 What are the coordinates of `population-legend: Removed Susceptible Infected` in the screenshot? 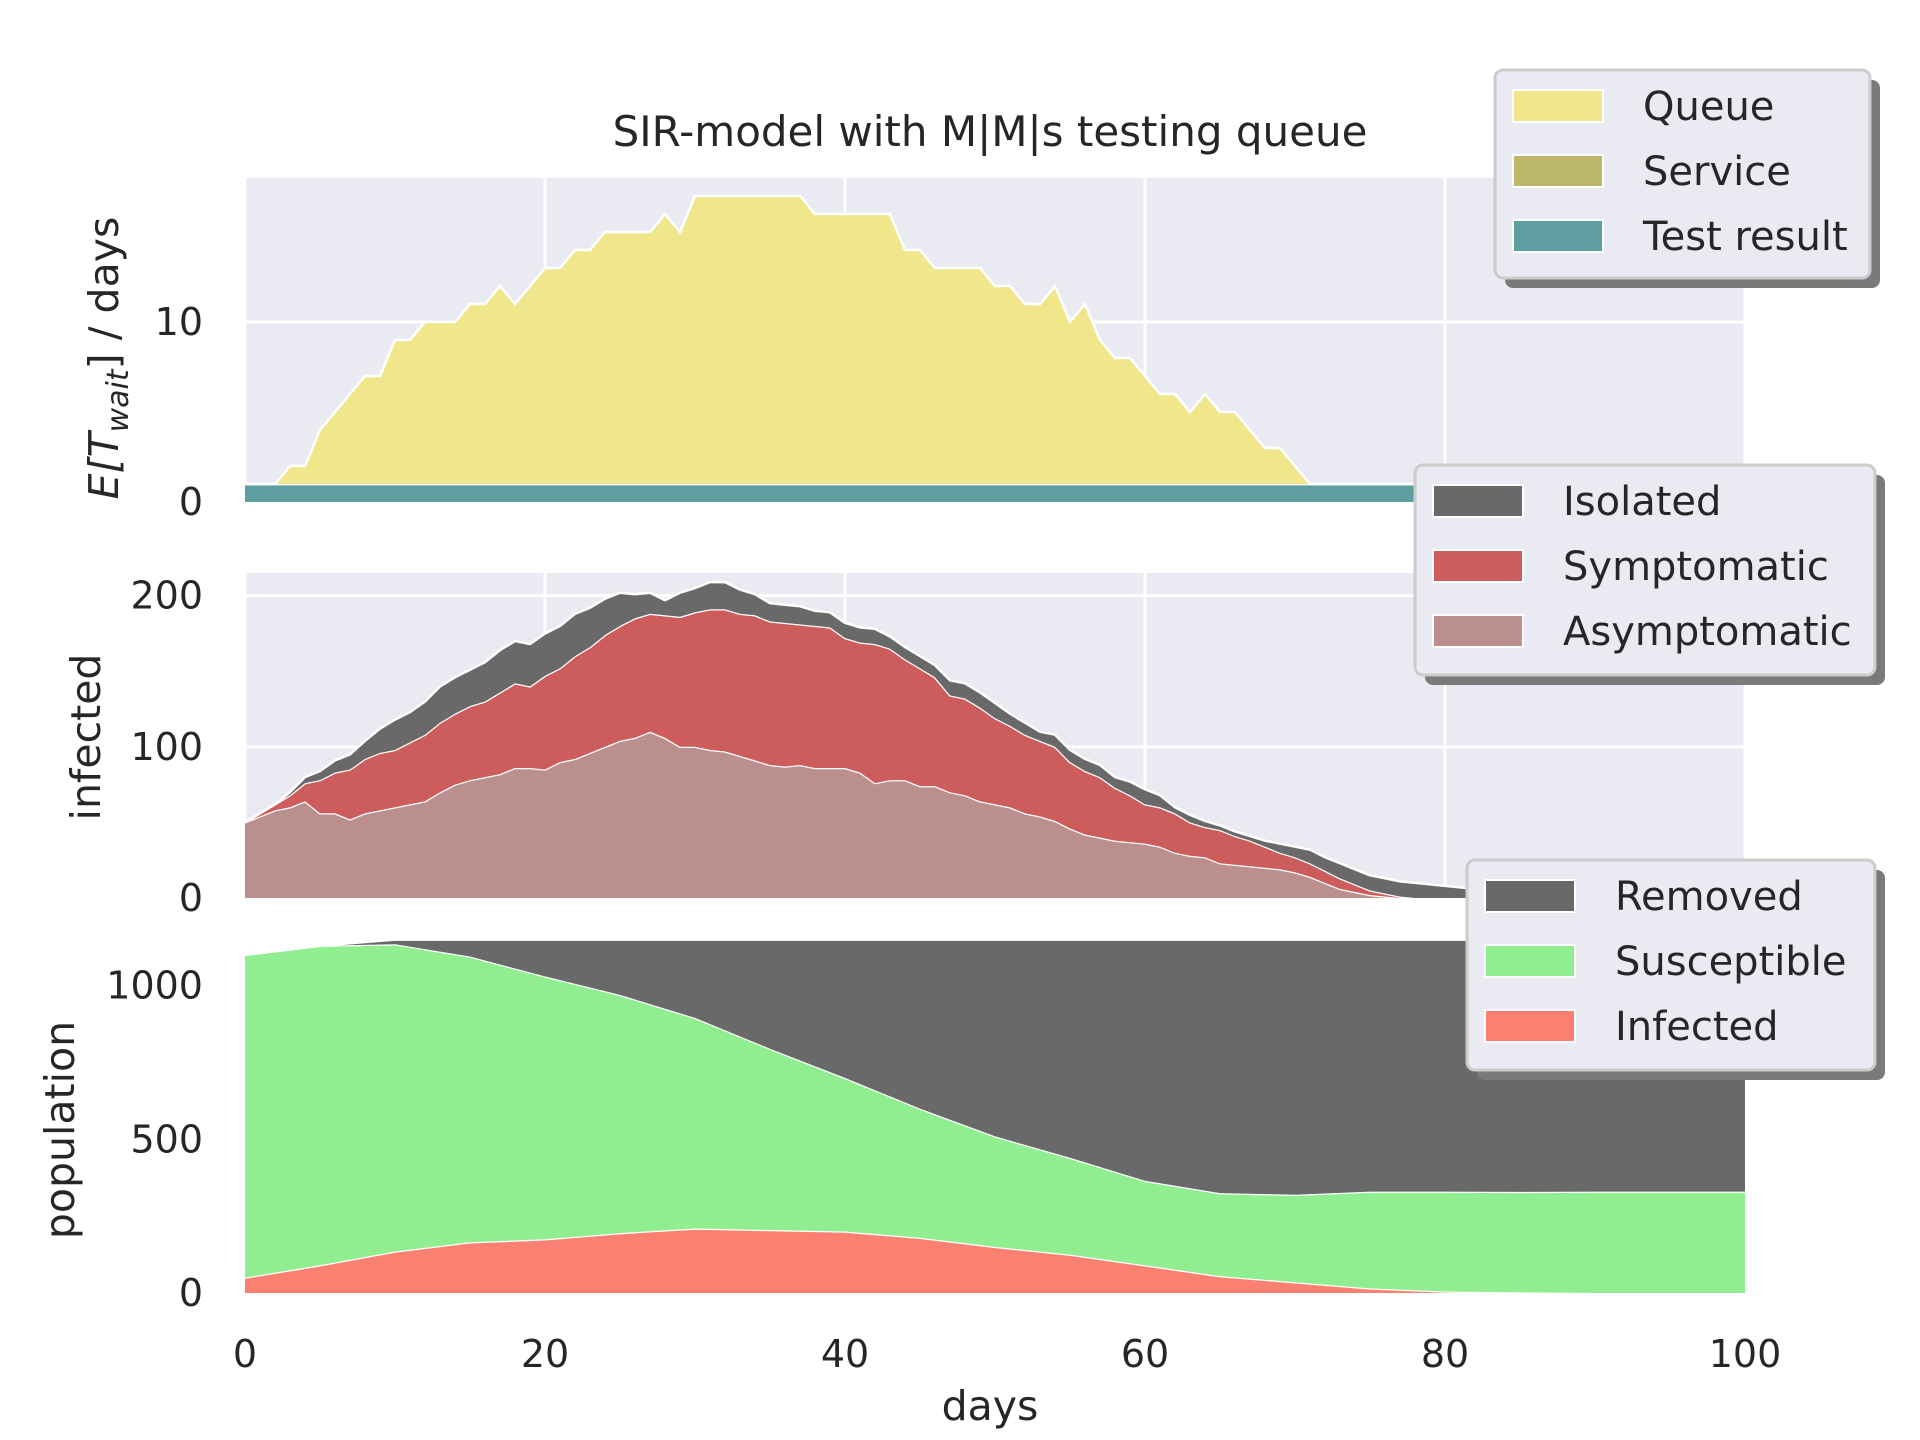 It's located at (1675, 969).